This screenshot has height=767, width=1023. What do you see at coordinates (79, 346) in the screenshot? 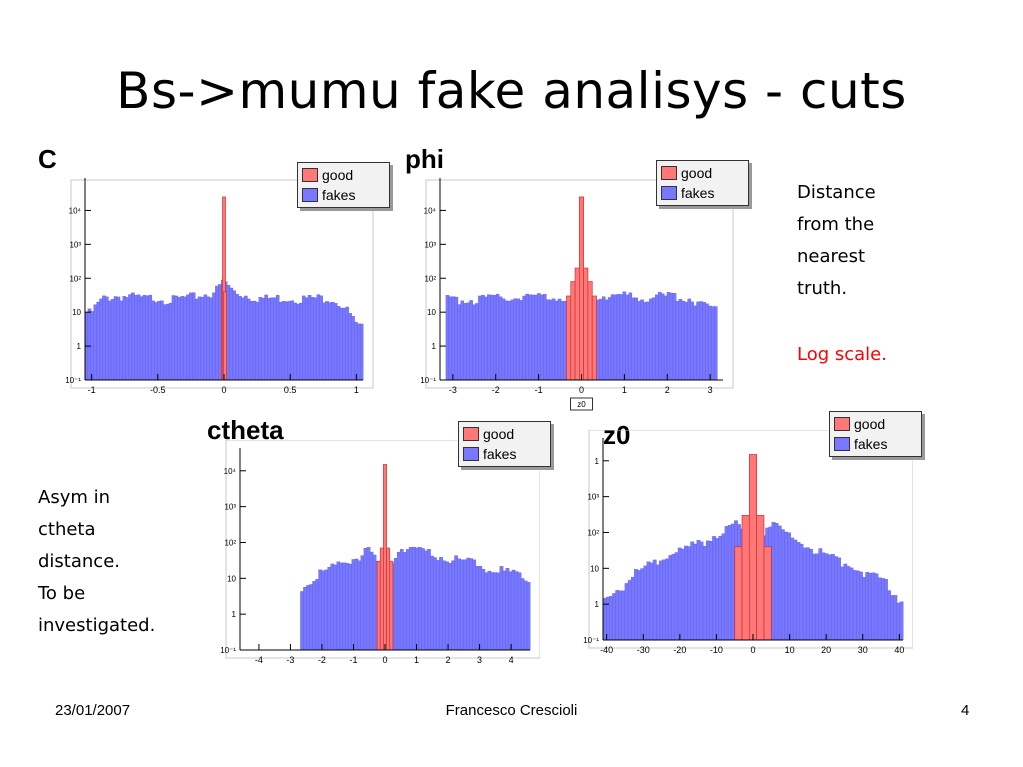
I see `y-tick-label: 1` at bounding box center [79, 346].